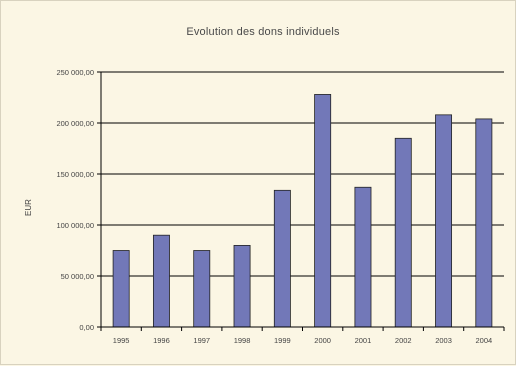 This screenshot has height=366, width=516. What do you see at coordinates (443, 340) in the screenshot?
I see `x-tick-label: 2003` at bounding box center [443, 340].